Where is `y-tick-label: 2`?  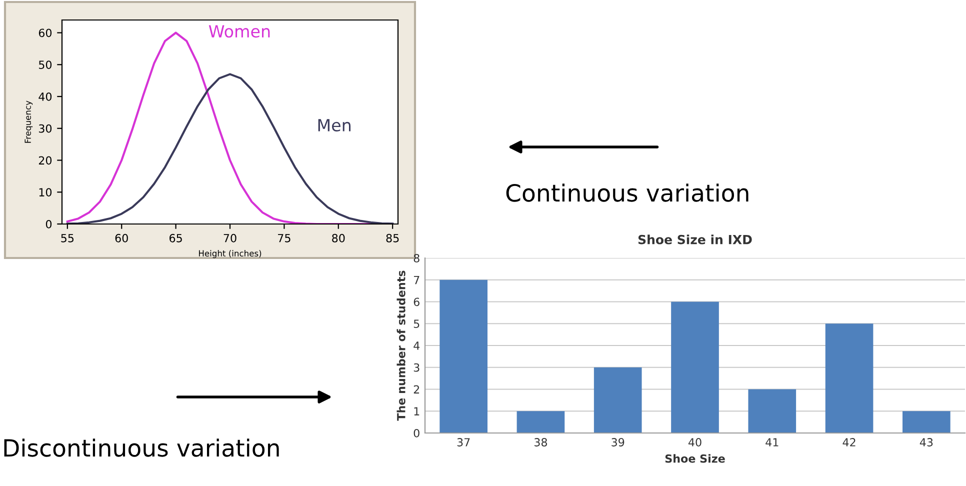
y-tick-label: 2 is located at coordinates (417, 389).